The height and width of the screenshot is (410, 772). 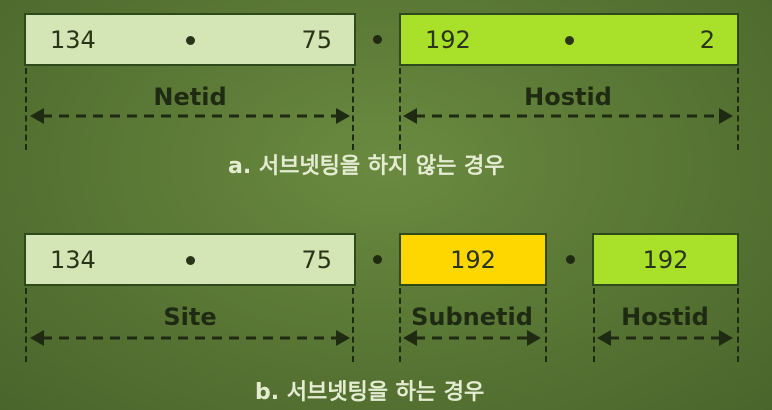 I want to click on hostid-label: Hostid, so click(x=568, y=97).